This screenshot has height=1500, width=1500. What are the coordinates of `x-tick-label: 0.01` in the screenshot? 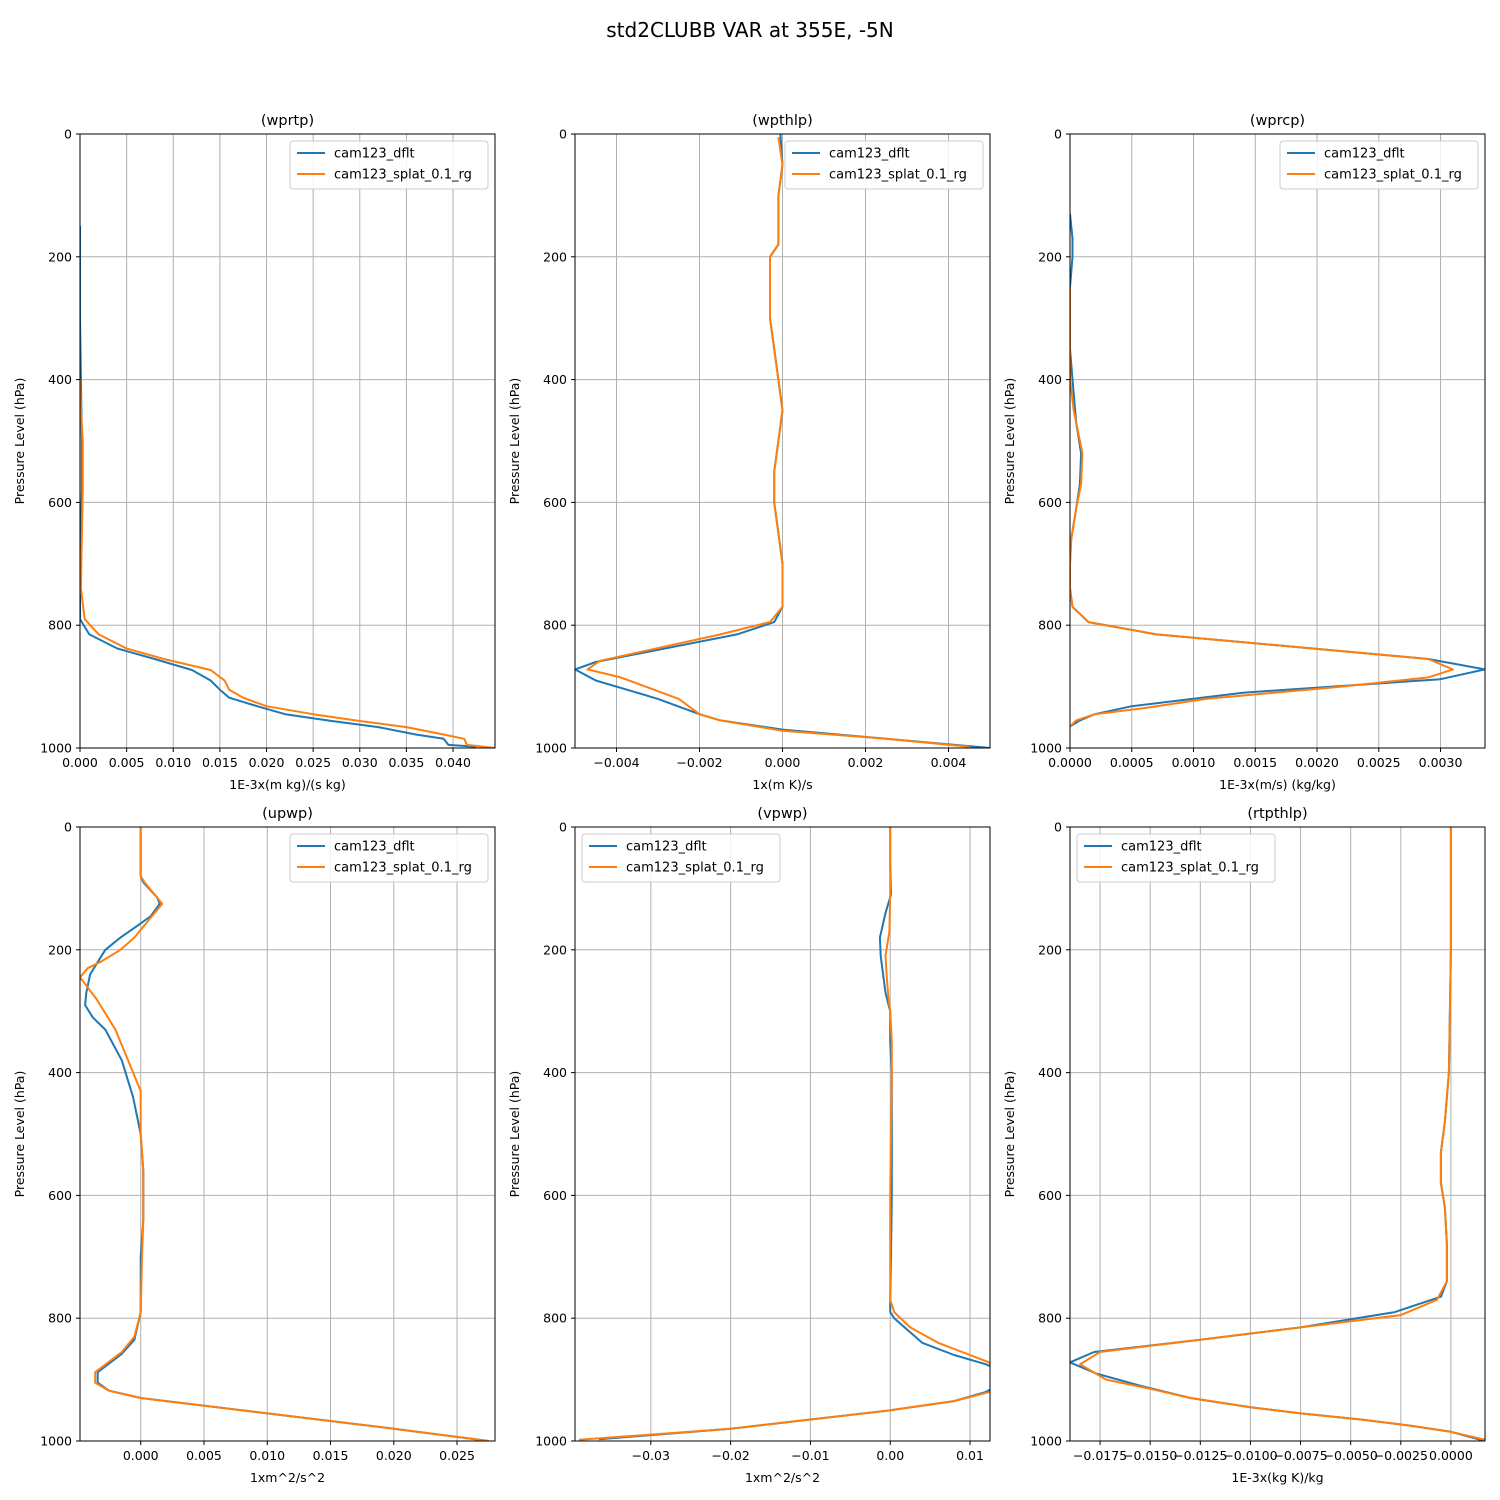 It's located at (970, 1455).